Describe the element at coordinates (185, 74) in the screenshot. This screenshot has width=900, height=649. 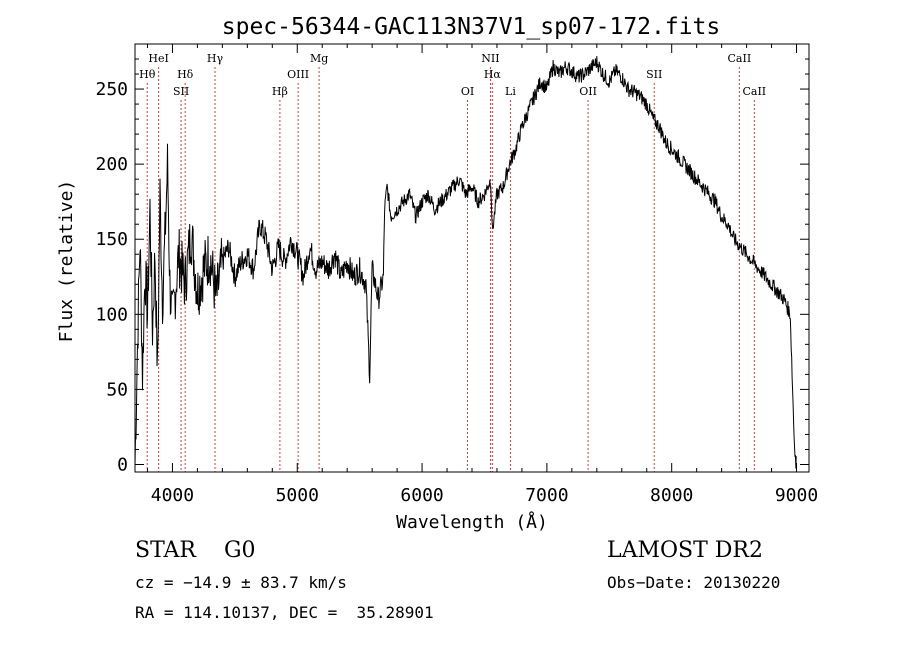
I see `spectral-line-label: Hδ` at that location.